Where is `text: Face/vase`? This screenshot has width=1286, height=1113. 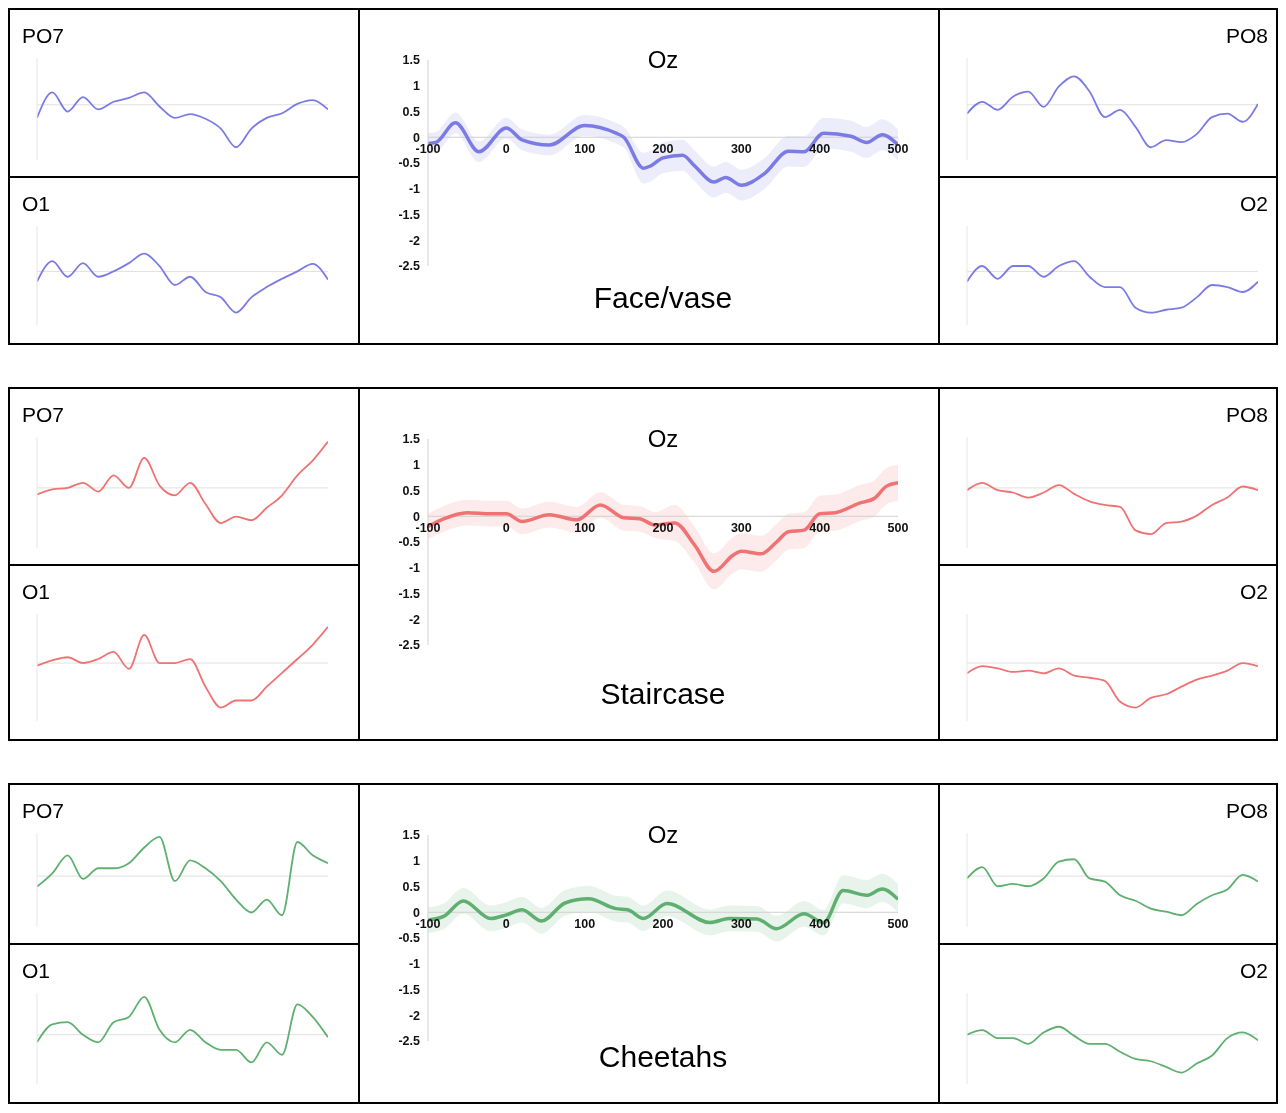
text: Face/vase is located at coordinates (663, 298).